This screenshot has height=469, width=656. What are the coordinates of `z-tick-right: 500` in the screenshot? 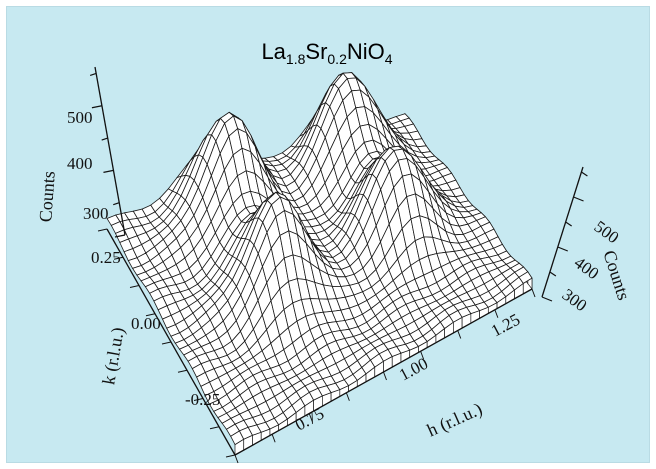 It's located at (607, 232).